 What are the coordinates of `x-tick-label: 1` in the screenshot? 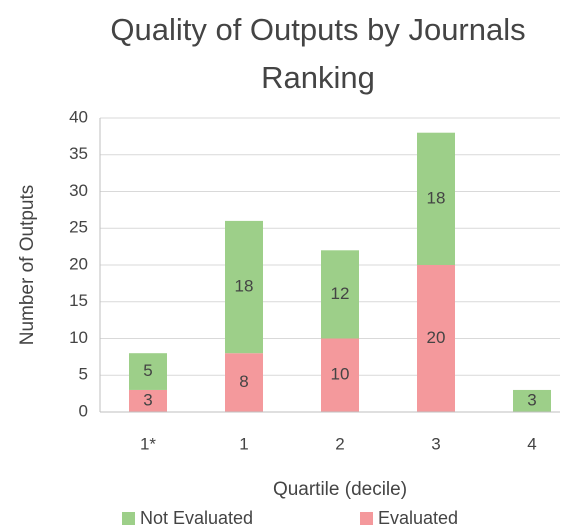 It's located at (243, 443).